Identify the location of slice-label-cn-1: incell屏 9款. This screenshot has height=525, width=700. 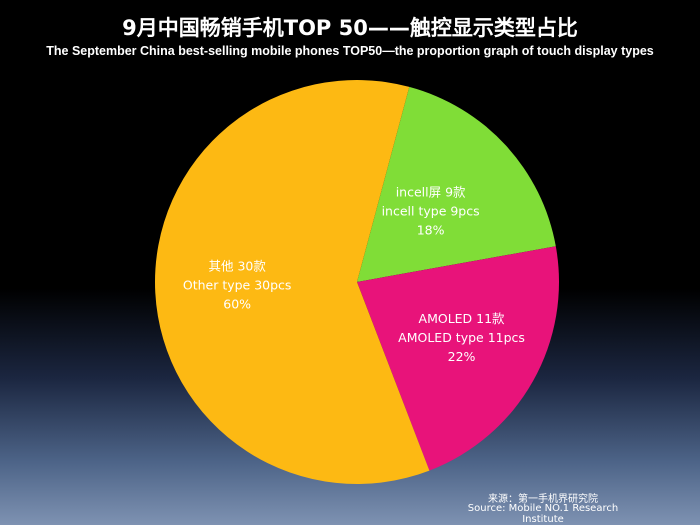
(431, 191).